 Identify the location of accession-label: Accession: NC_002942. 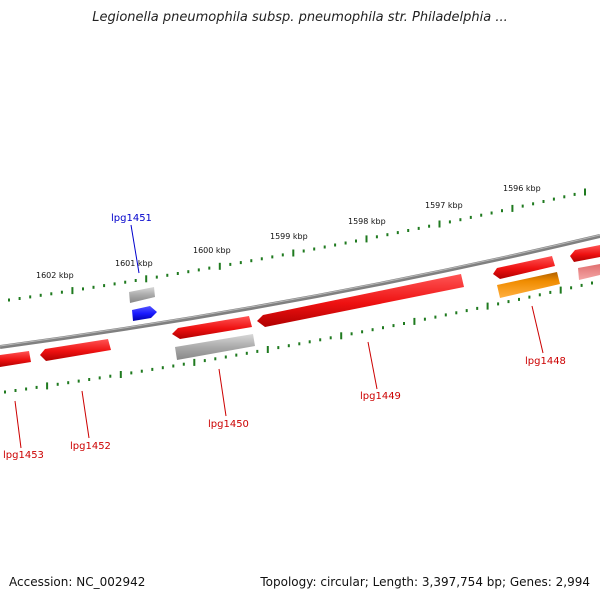
(77, 582).